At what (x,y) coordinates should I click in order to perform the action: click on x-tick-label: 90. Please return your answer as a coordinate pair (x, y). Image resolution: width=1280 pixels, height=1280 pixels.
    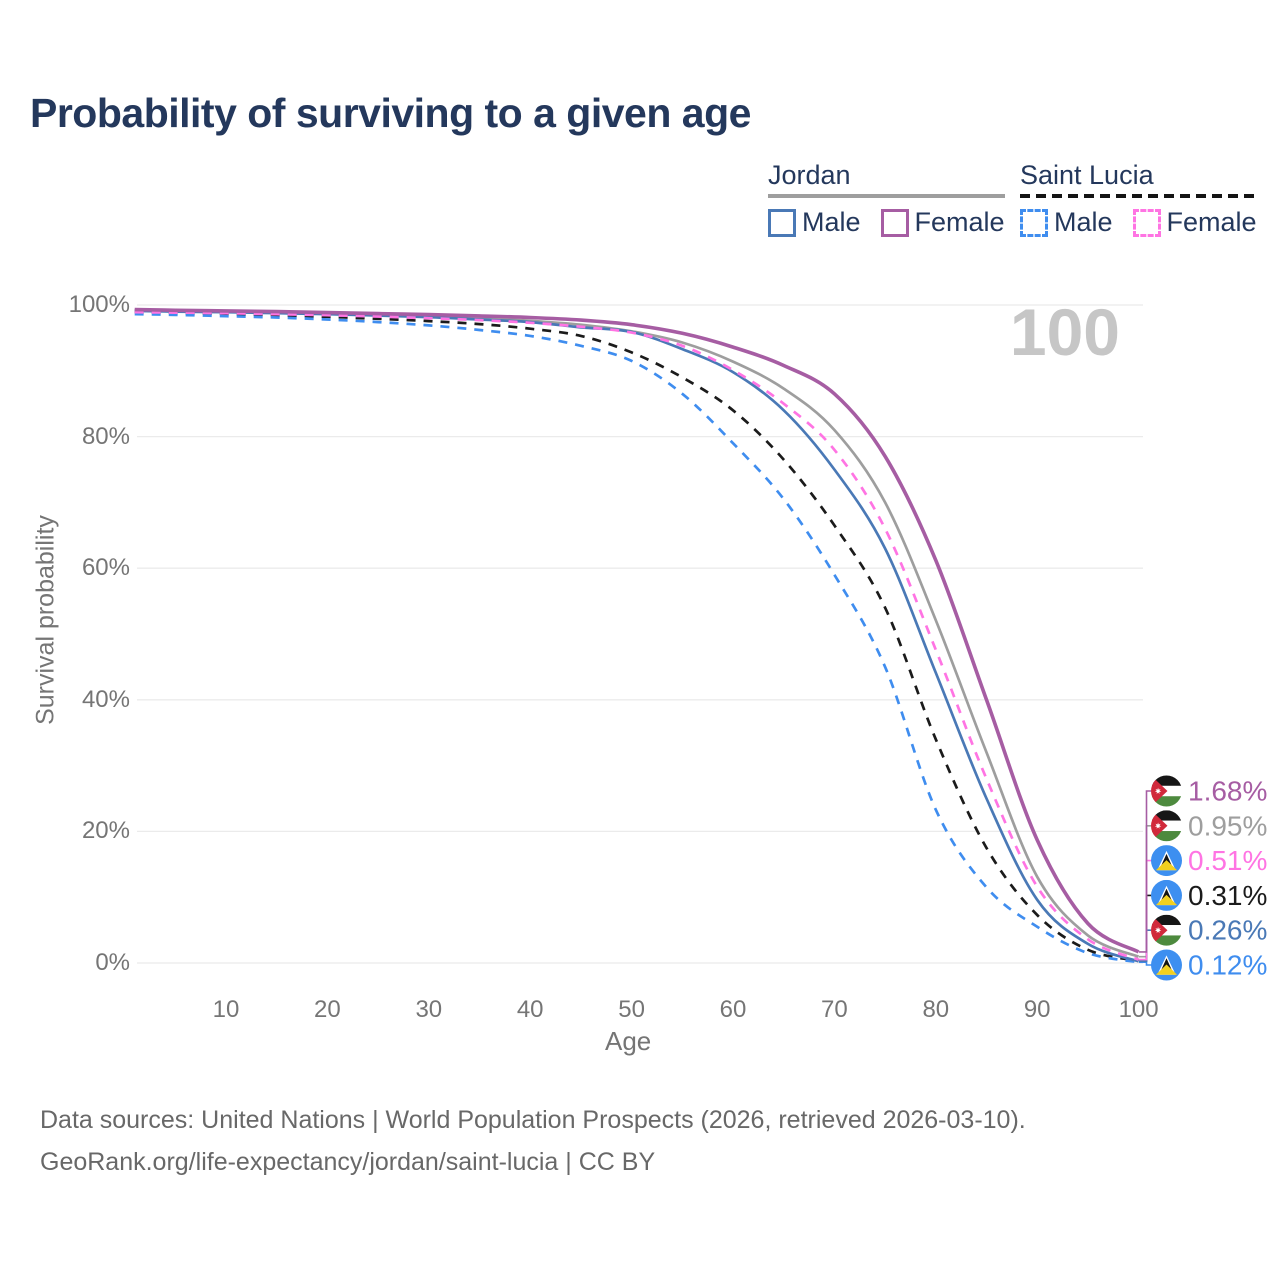
    Looking at the image, I should click on (1037, 1009).